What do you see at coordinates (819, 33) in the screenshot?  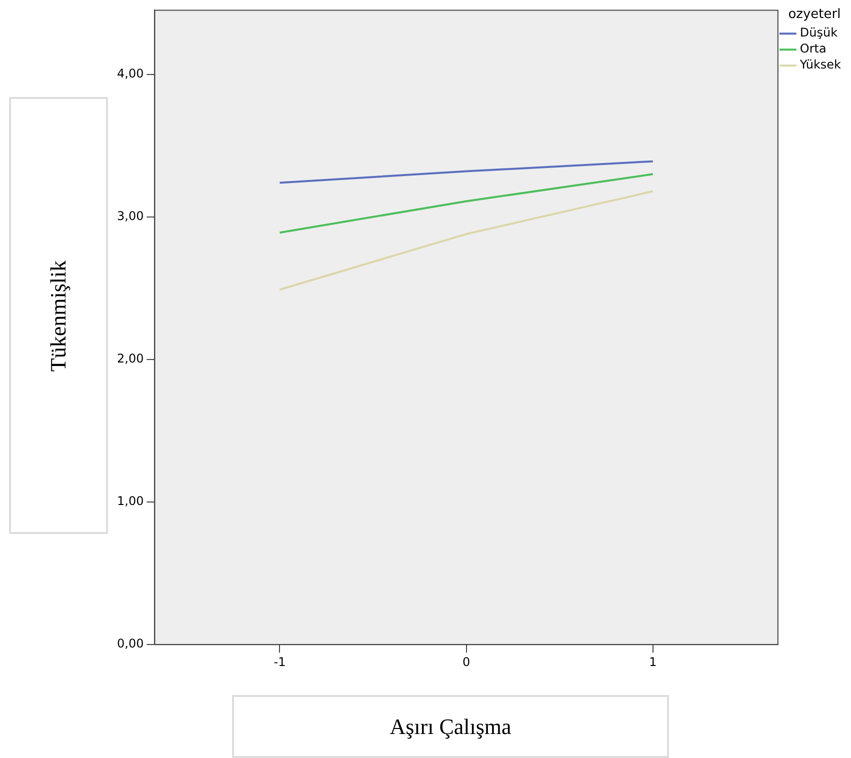 I see `legend-label: Düşük` at bounding box center [819, 33].